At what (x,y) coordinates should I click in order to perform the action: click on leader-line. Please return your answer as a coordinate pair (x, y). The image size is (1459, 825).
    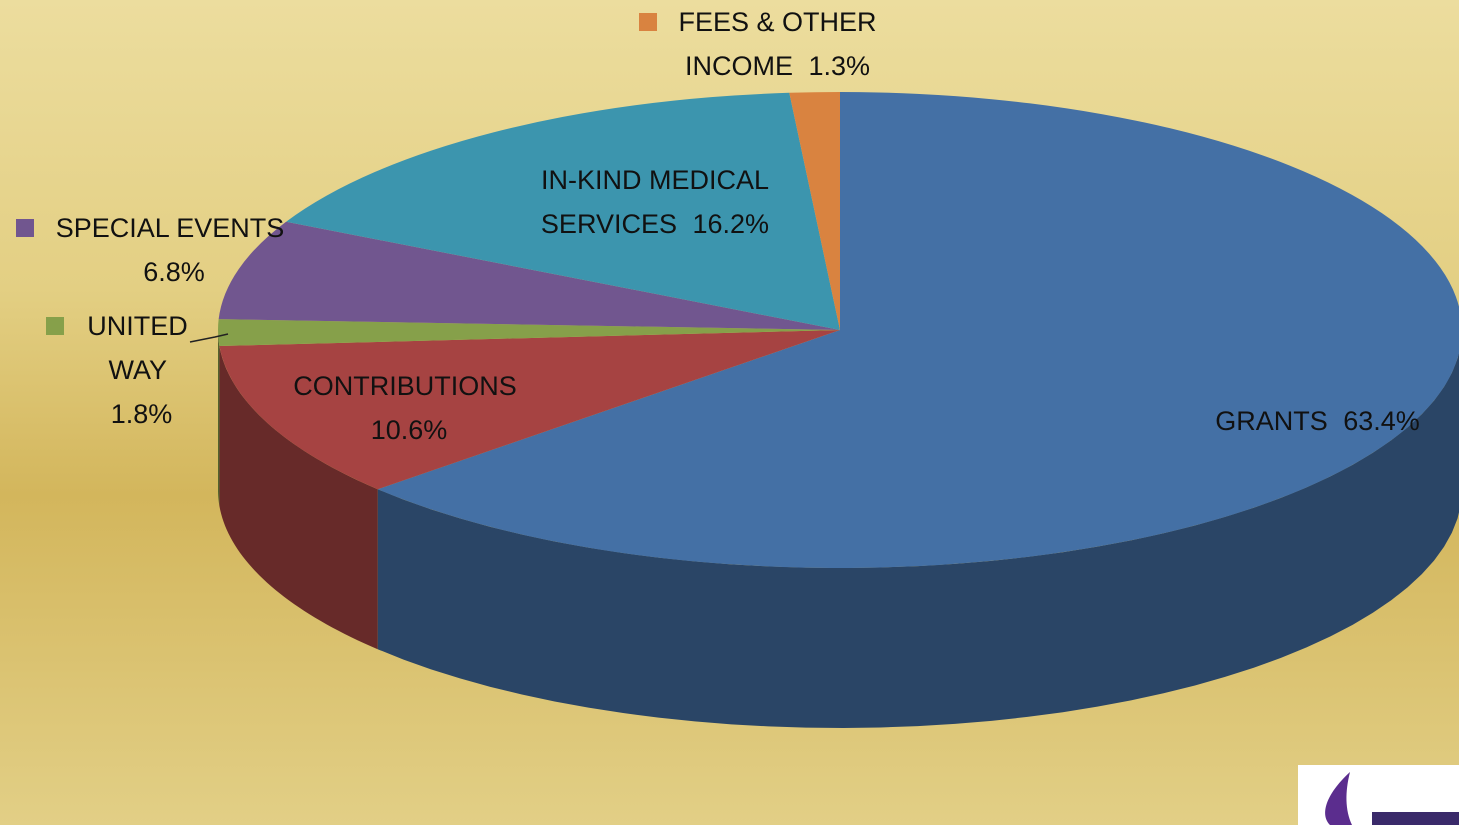
    Looking at the image, I should click on (209, 338).